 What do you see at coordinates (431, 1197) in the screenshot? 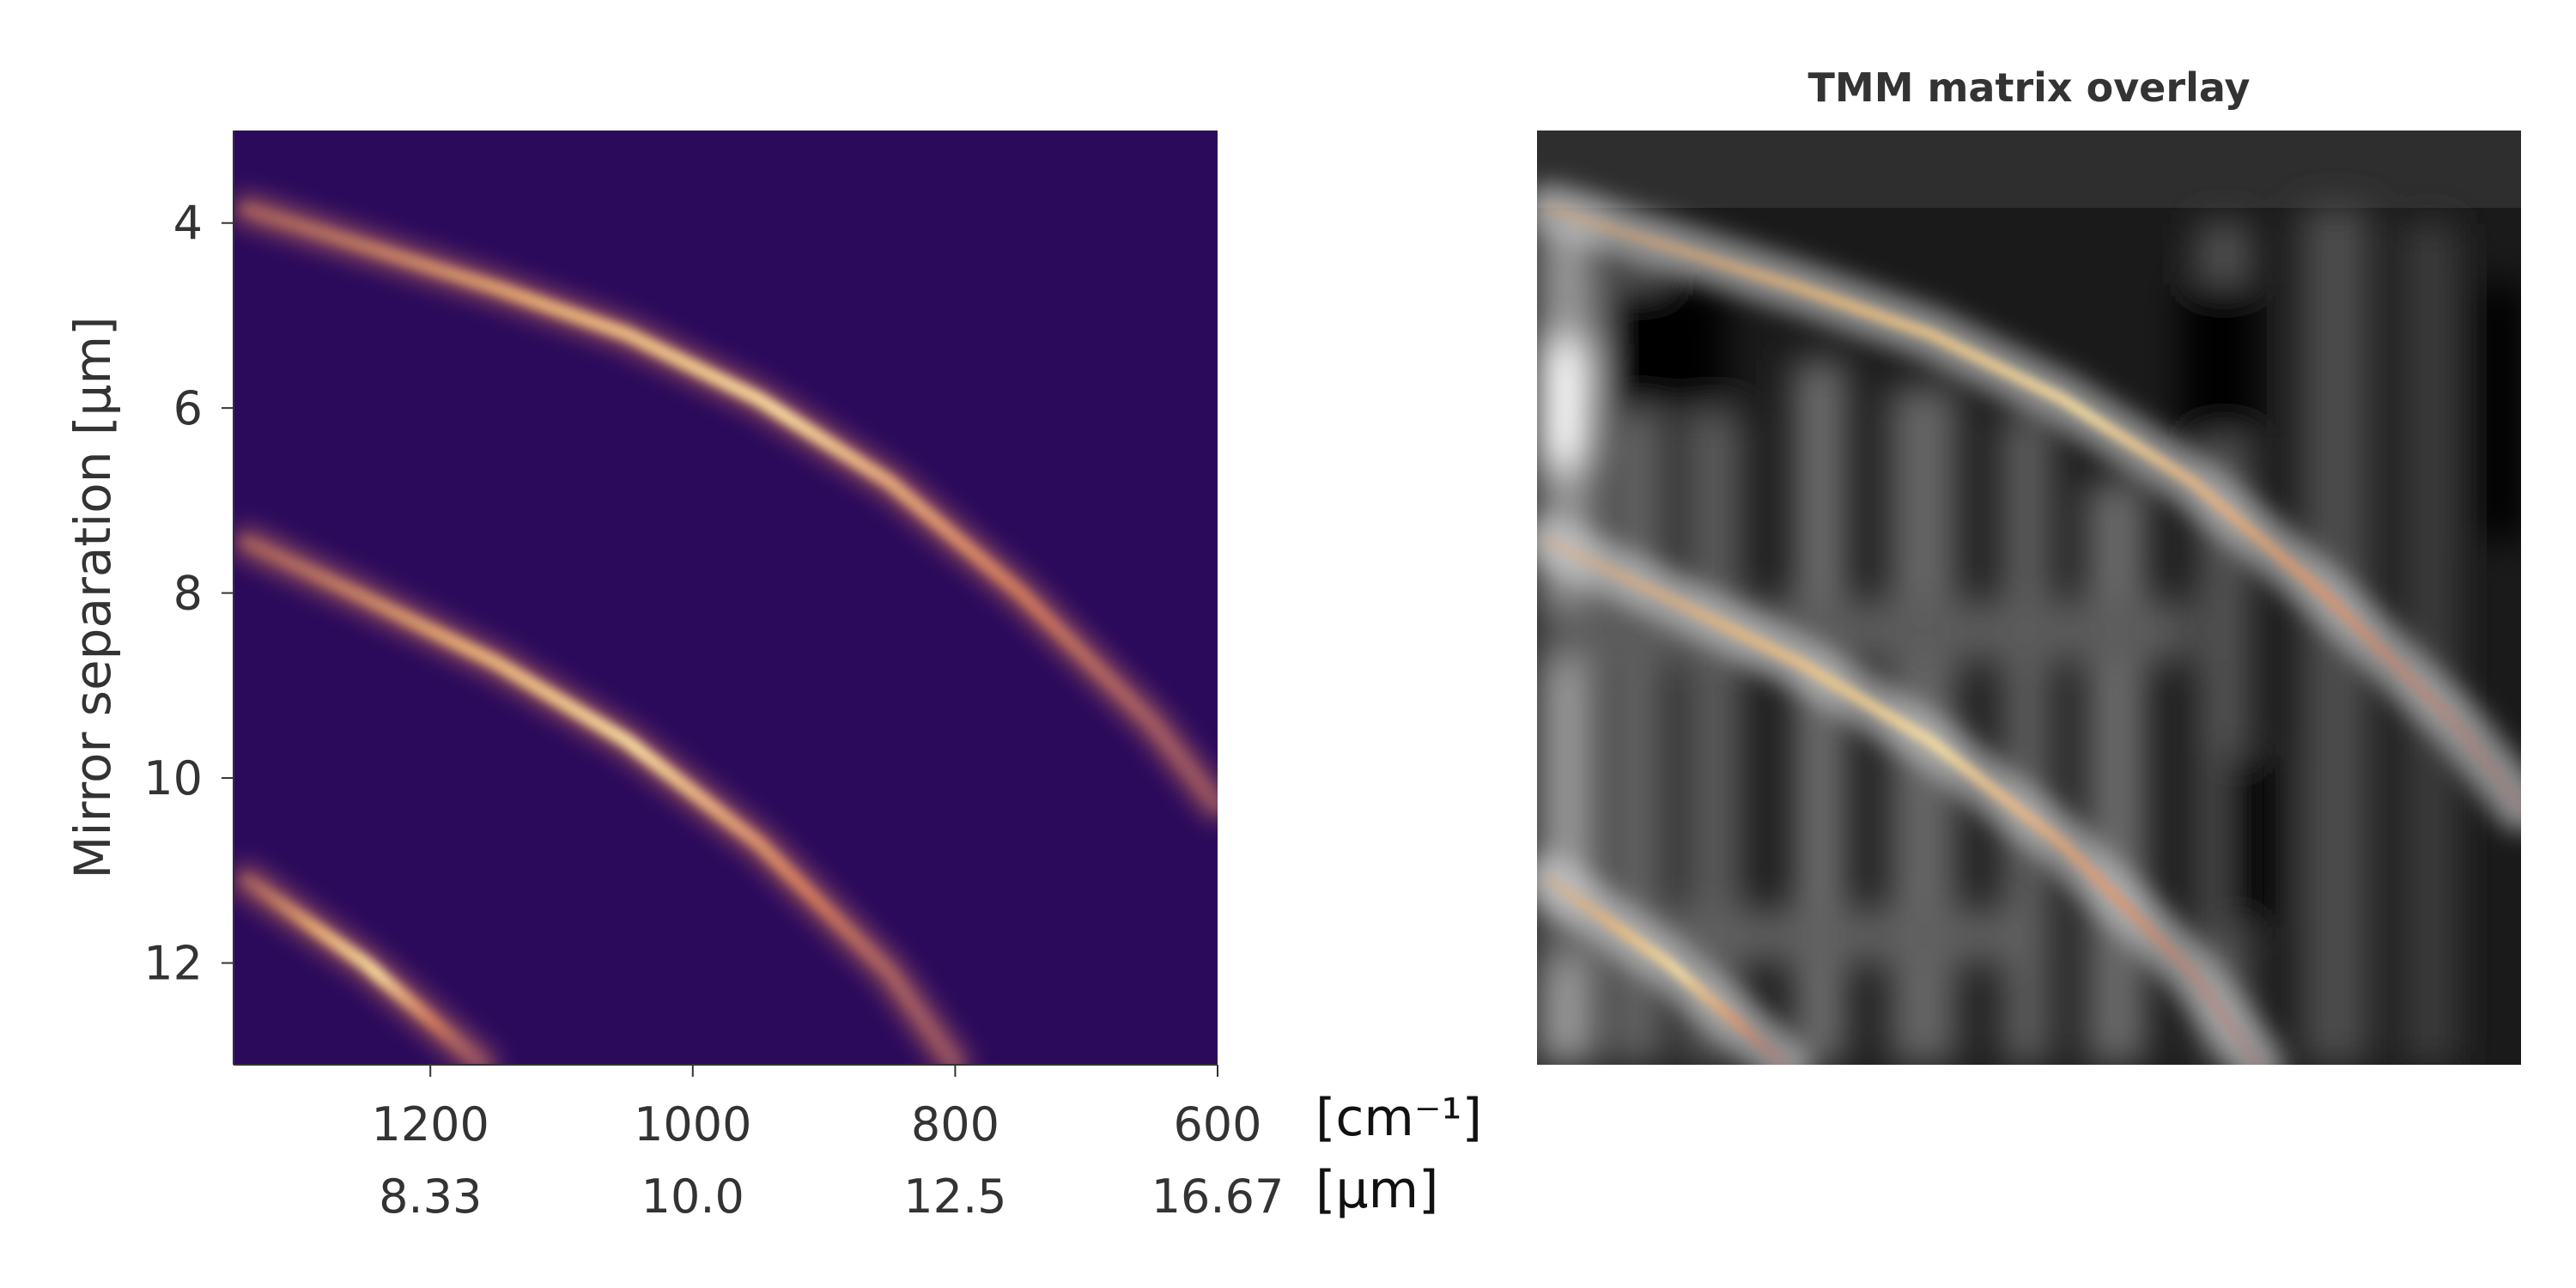
I see `x-tick-label-wavelength: 8.33` at bounding box center [431, 1197].